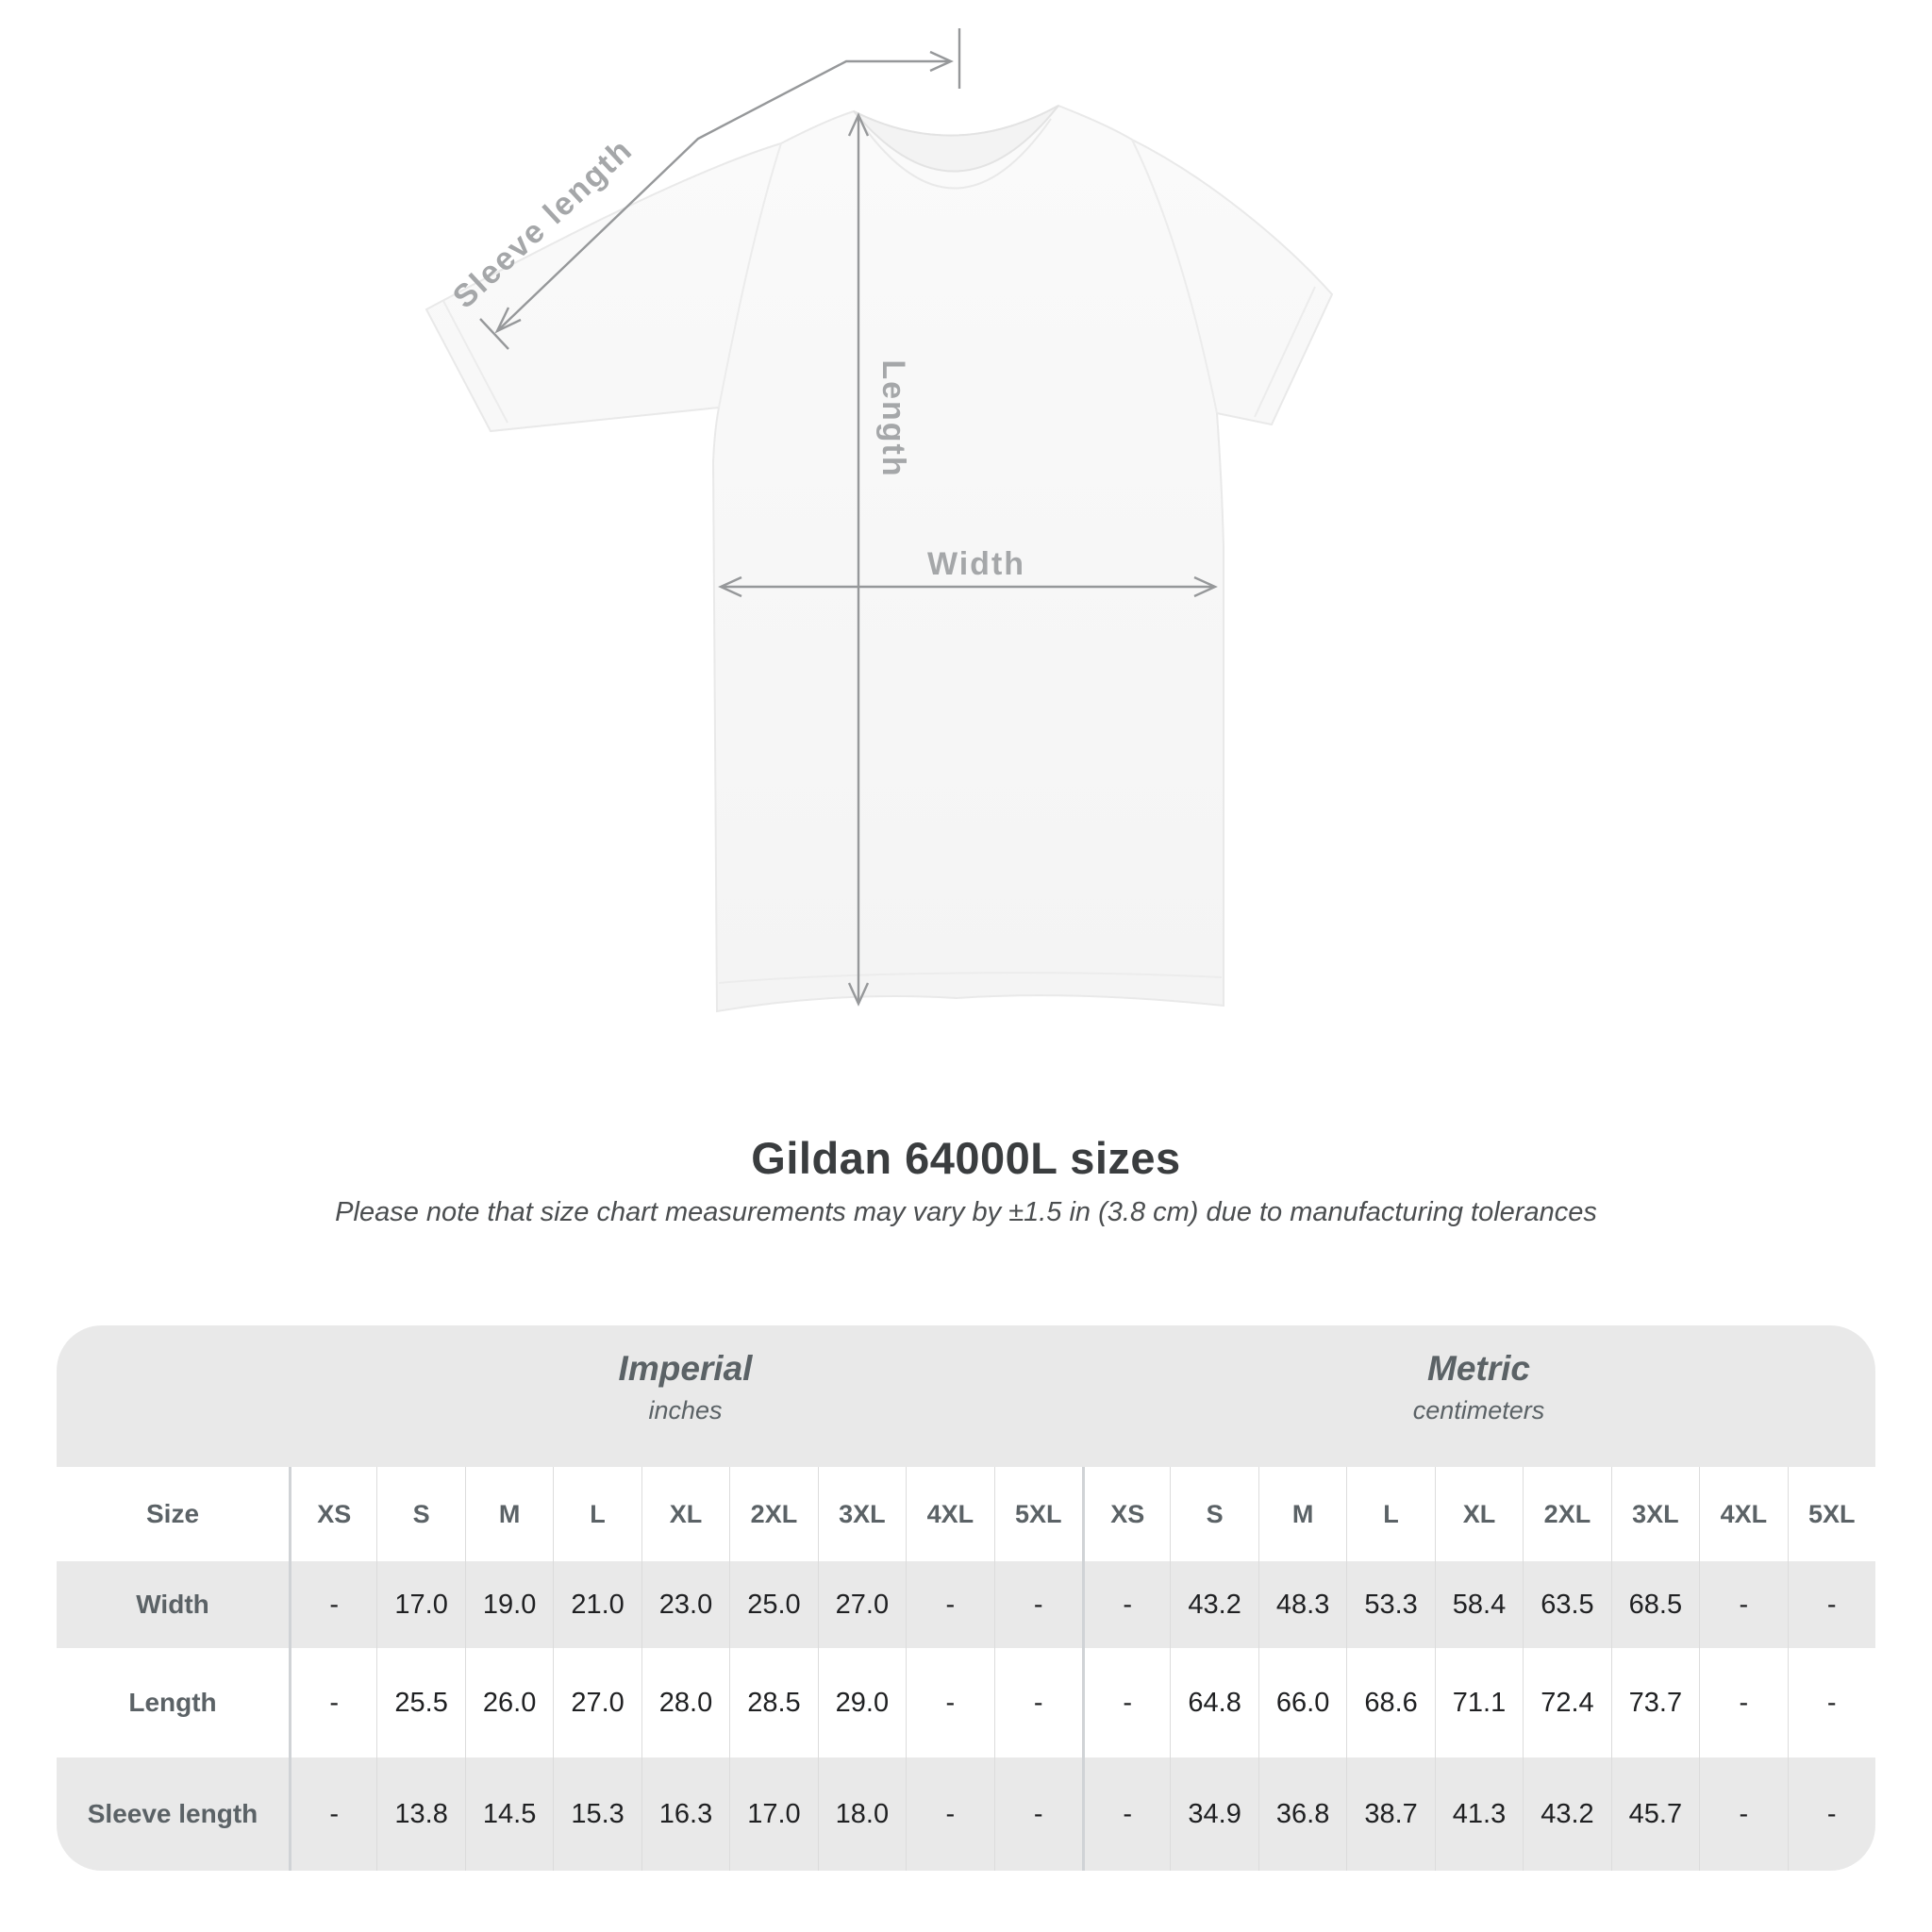 The height and width of the screenshot is (1932, 1932). I want to click on imperial-unit-label: inches, so click(686, 1410).